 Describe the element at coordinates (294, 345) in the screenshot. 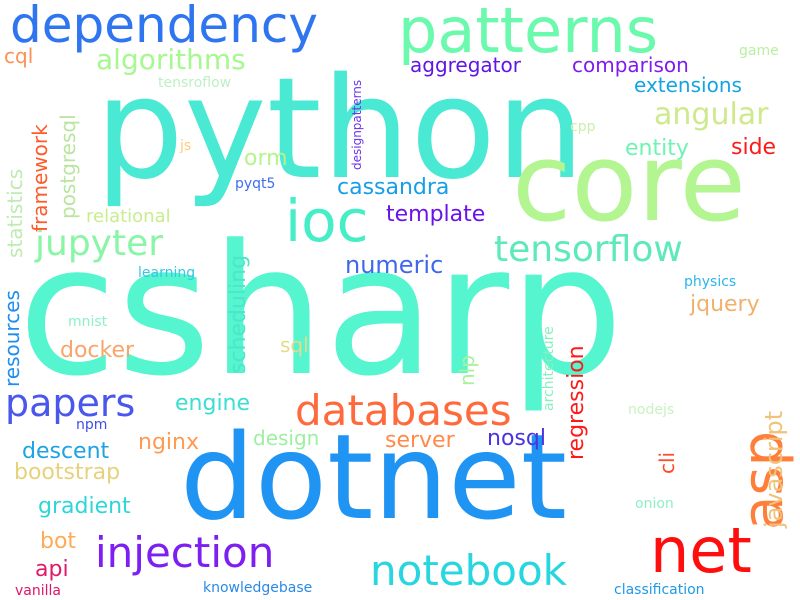

I see `word-sql: sql` at that location.